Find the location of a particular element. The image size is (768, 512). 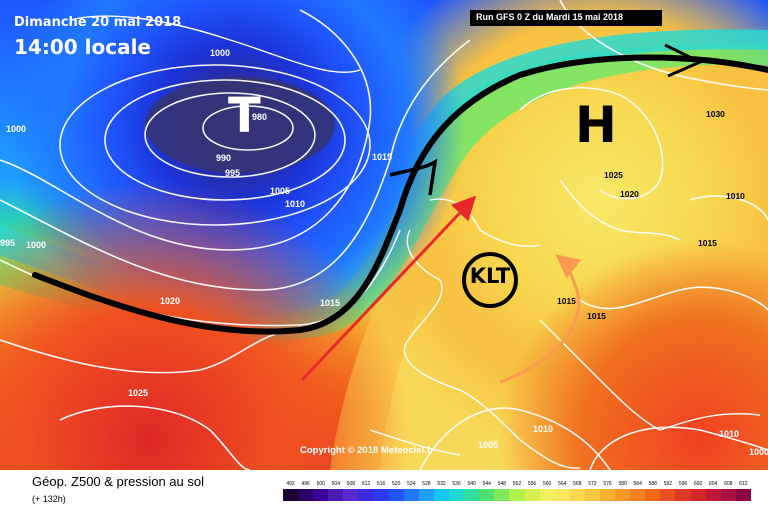

isobar-label: 1030 is located at coordinates (715, 114).